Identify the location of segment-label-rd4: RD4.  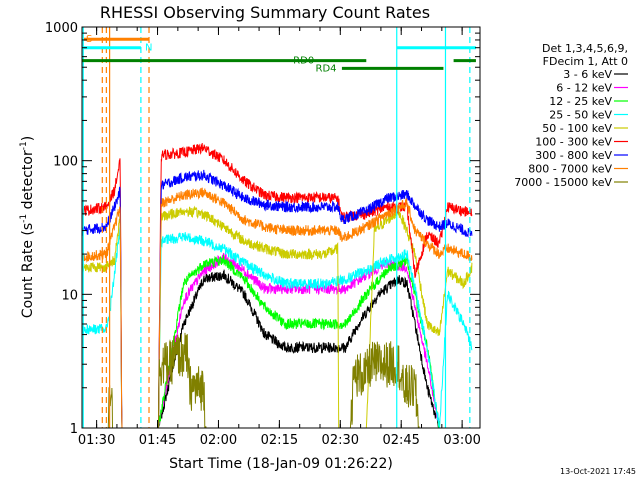
(326, 68).